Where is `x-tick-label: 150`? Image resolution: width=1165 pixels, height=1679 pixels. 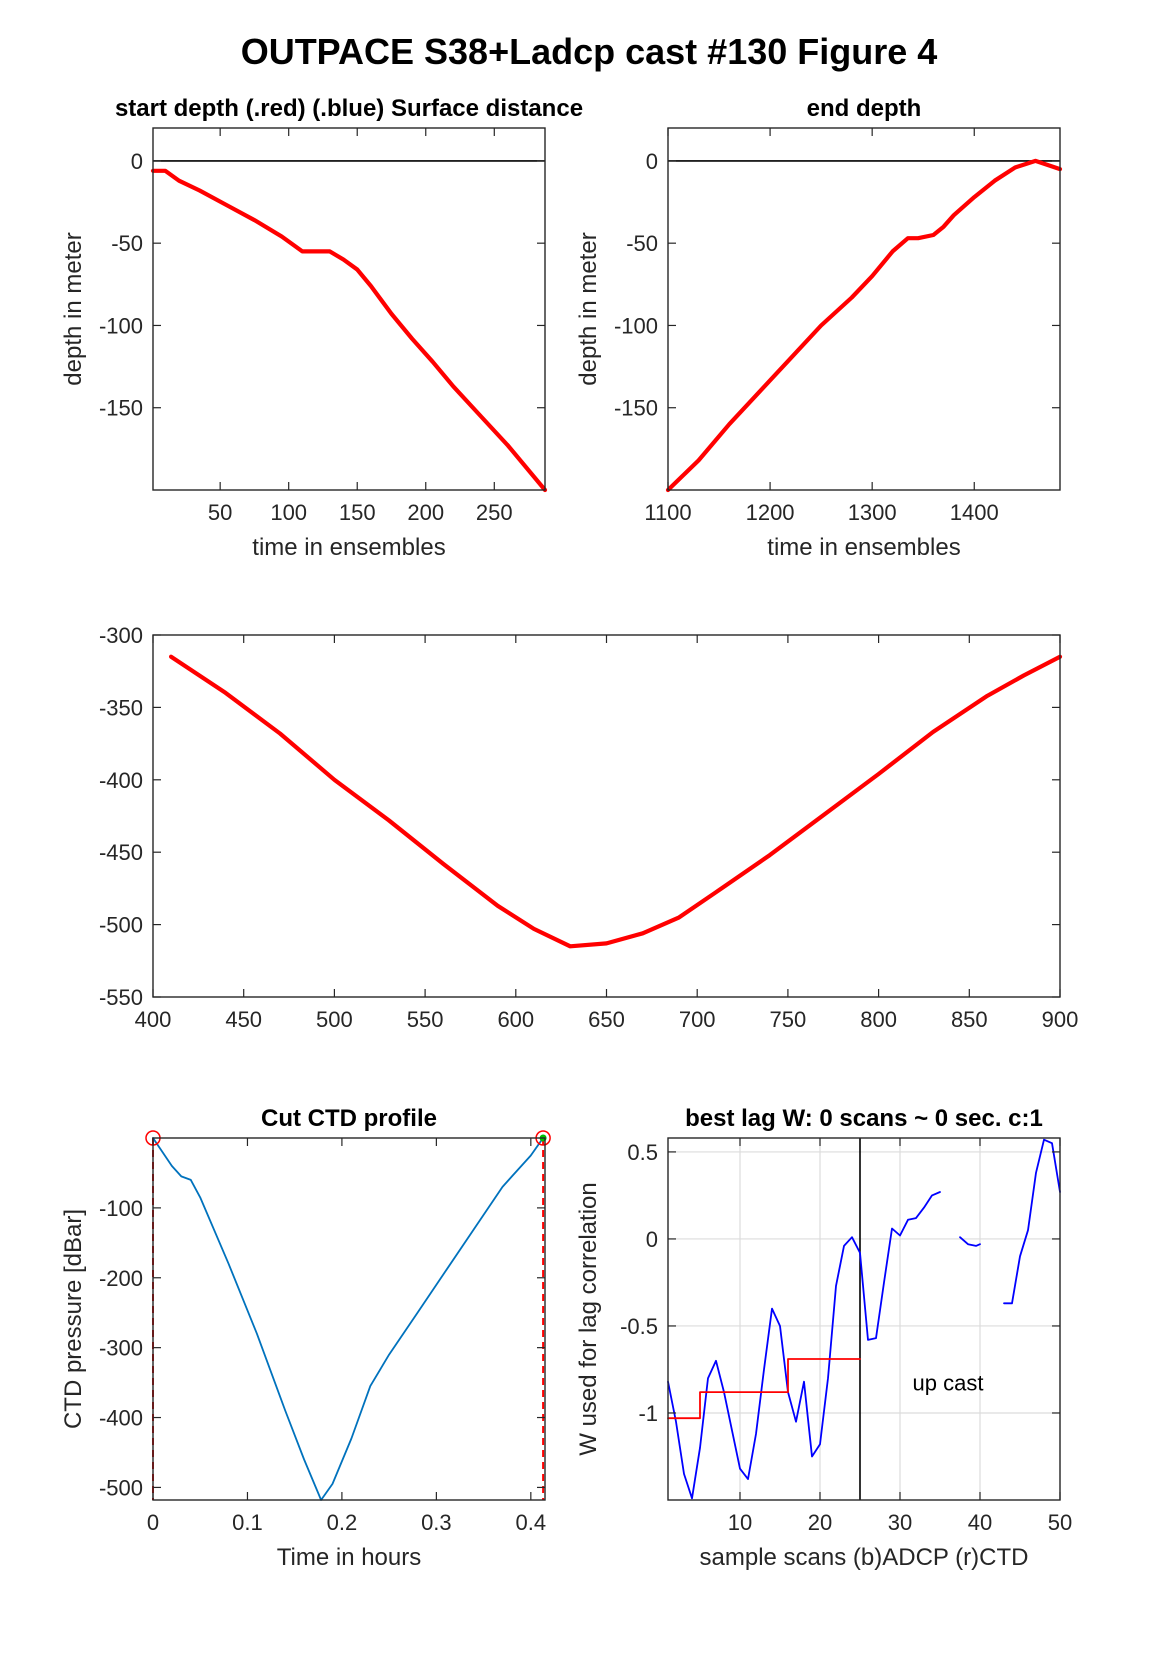
x-tick-label: 150 is located at coordinates (357, 512).